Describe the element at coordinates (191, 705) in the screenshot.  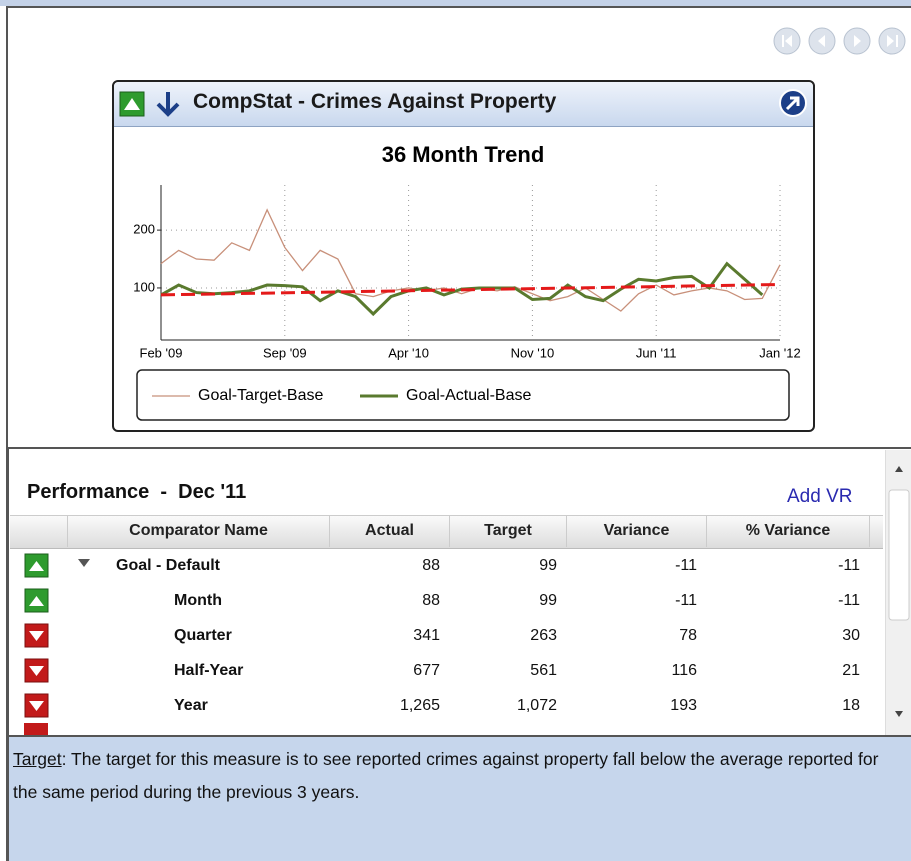
I see `row-name: Year` at that location.